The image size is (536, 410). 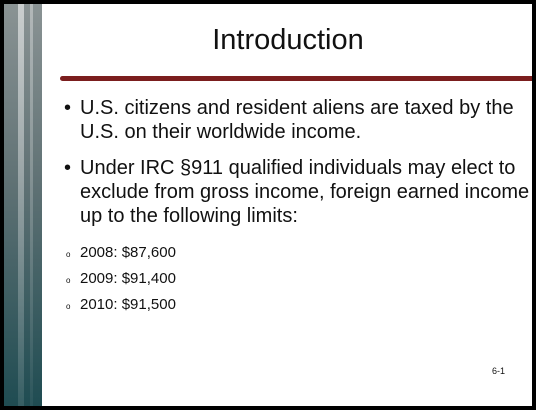 What do you see at coordinates (121, 252) in the screenshot?
I see `sub-bullet: 2008: $87,600` at bounding box center [121, 252].